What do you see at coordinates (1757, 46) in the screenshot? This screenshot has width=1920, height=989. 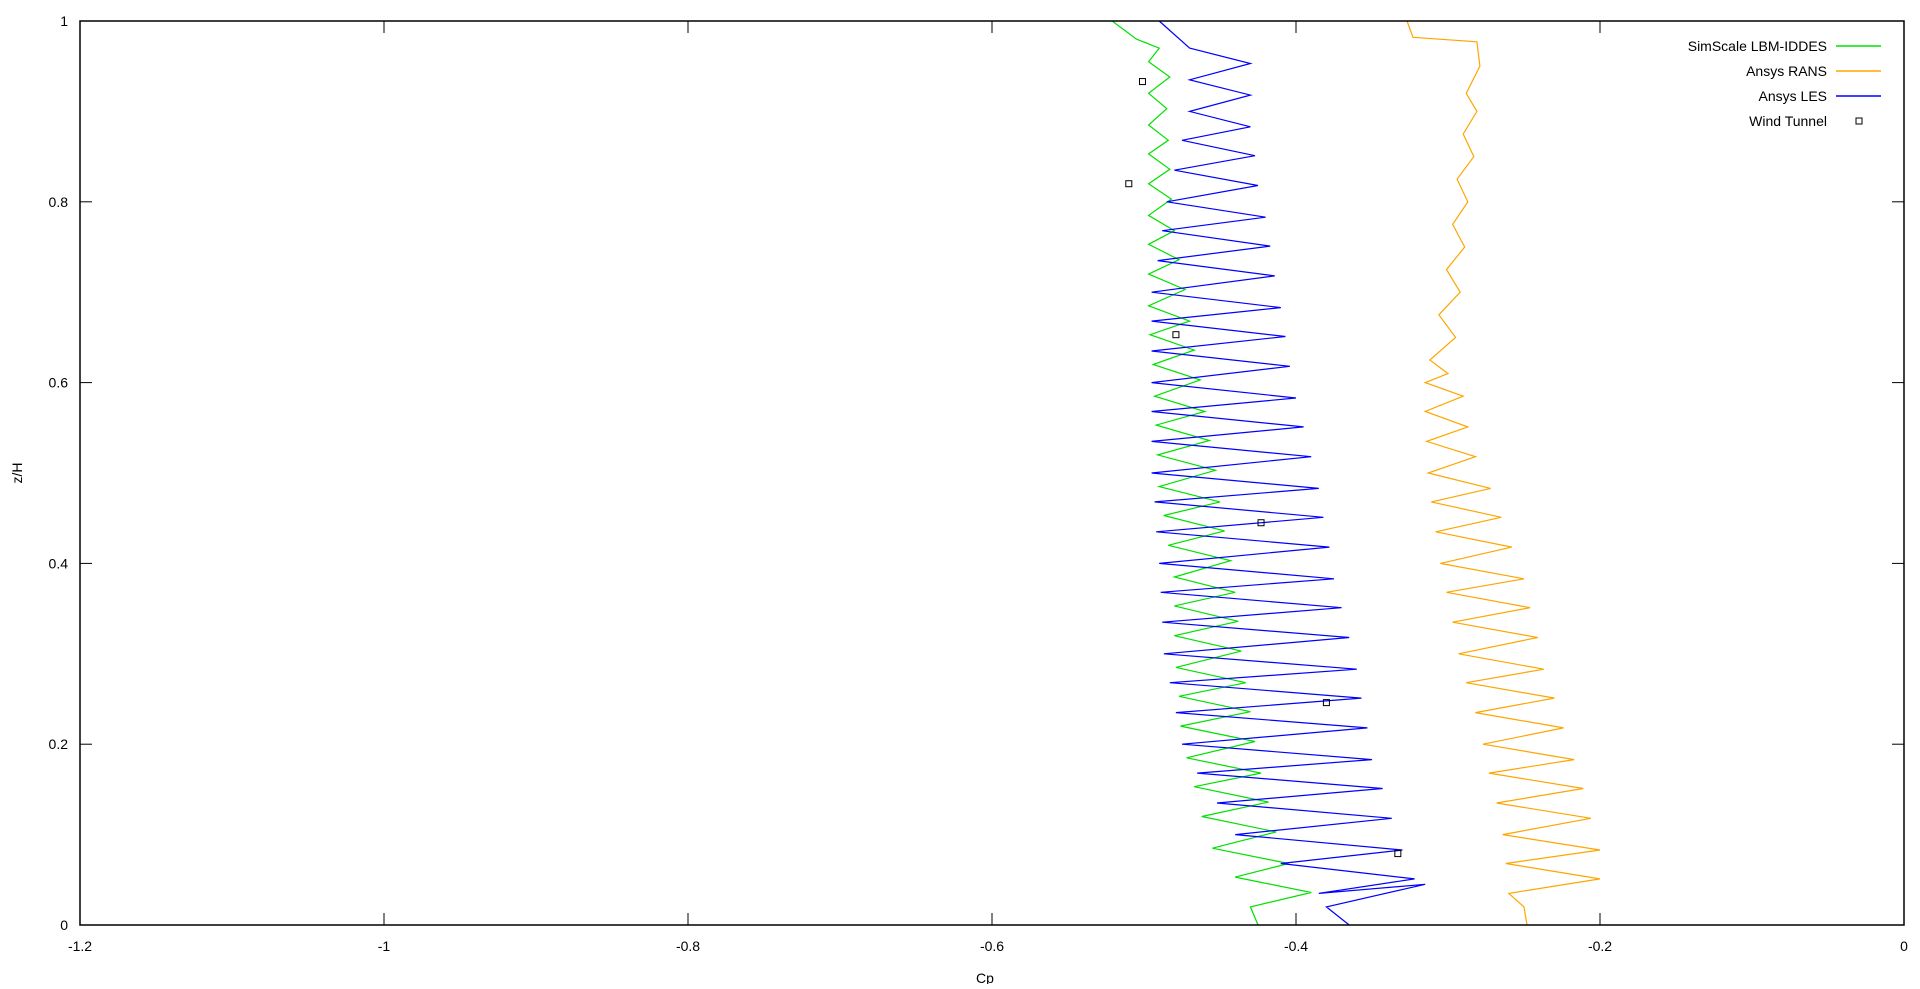 I see `legend-label: SimScale LBM-IDDES` at bounding box center [1757, 46].